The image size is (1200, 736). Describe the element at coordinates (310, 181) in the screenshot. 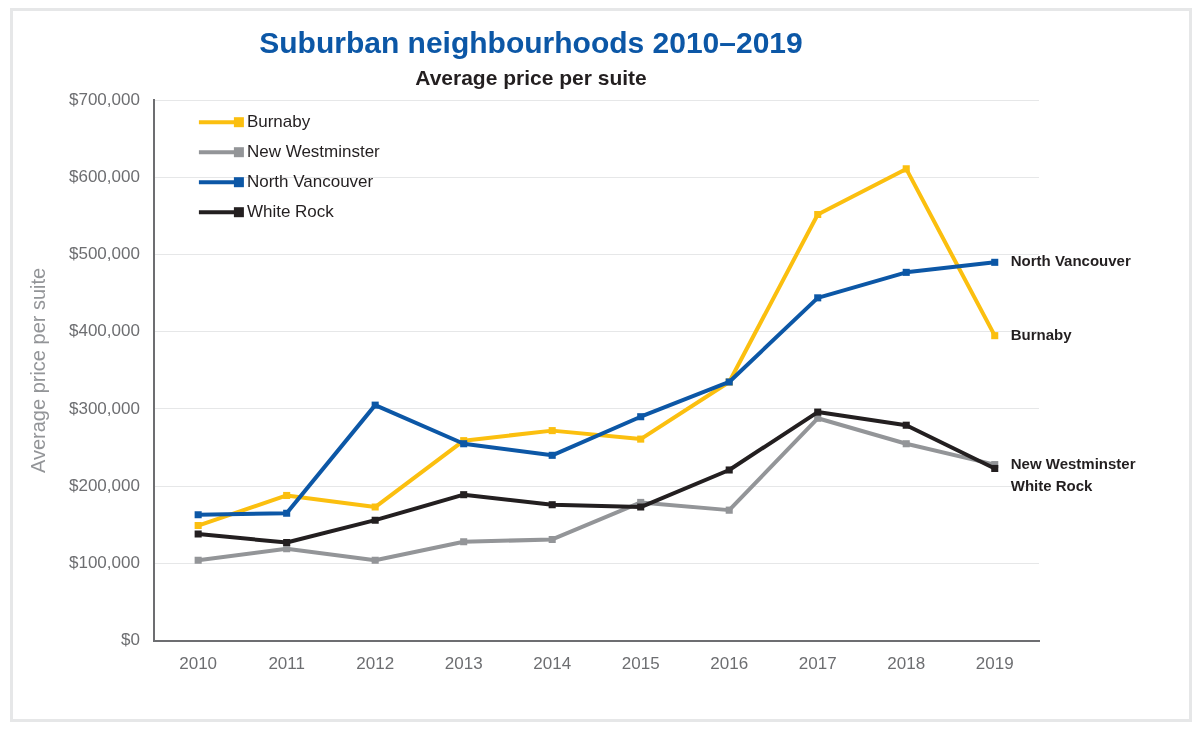

I see `legend-label: North Vancouver` at that location.